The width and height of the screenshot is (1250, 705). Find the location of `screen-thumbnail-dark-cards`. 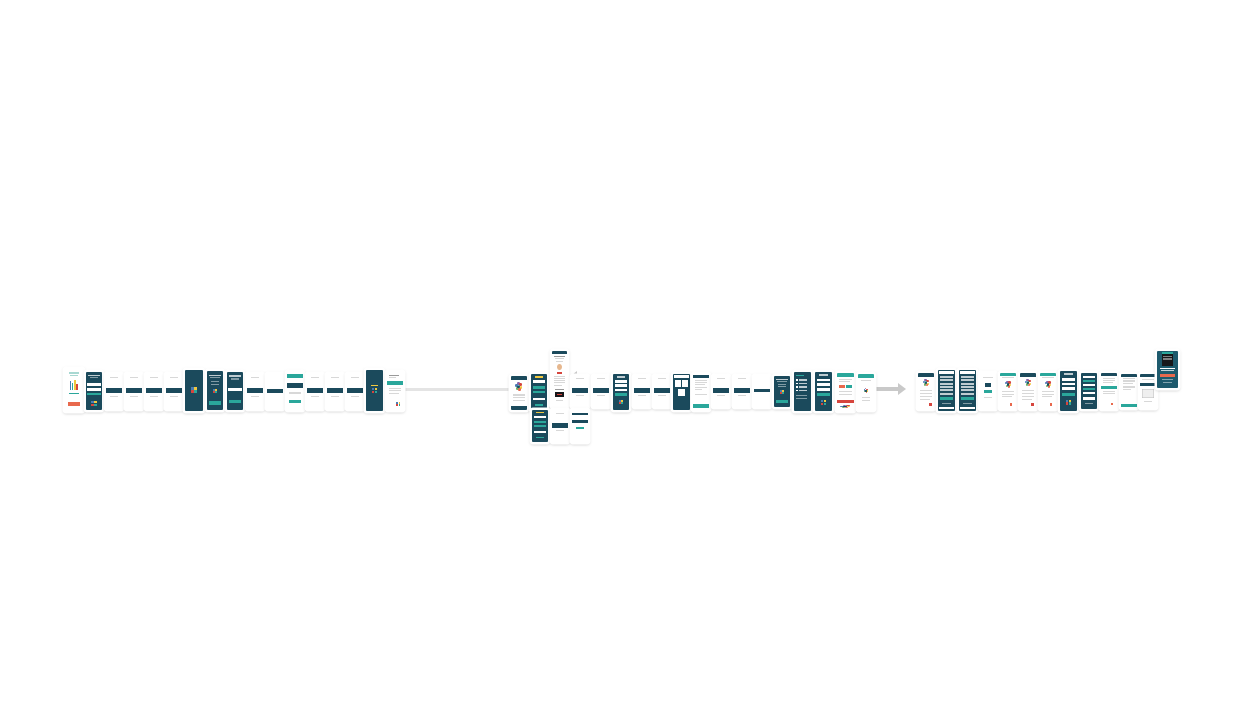

screen-thumbnail-dark-cards is located at coordinates (681, 392).